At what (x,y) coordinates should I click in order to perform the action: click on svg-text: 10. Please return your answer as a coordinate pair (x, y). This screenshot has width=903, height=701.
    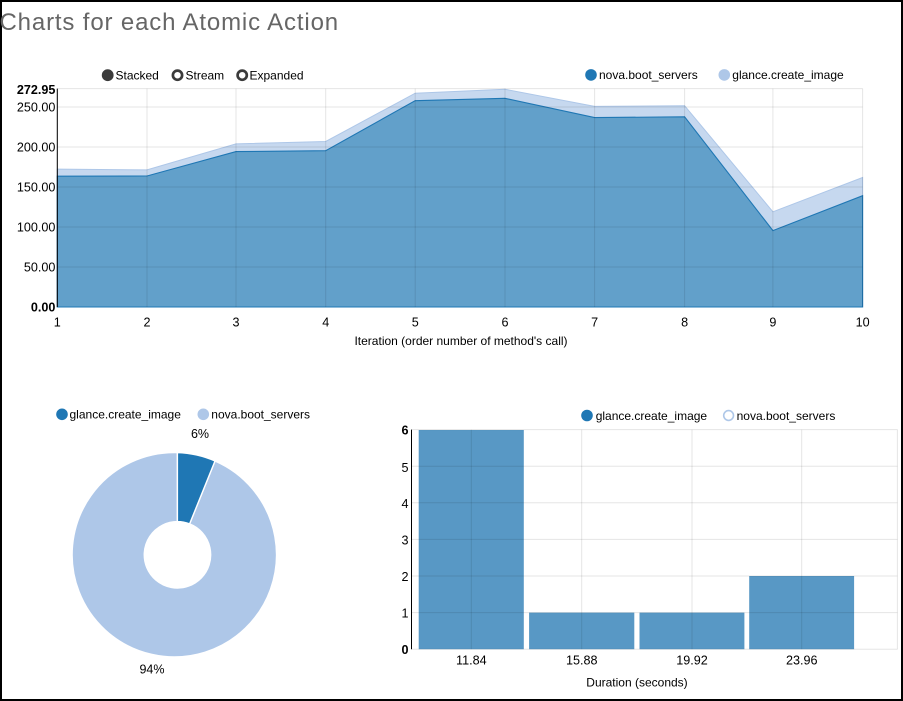
    Looking at the image, I should click on (863, 323).